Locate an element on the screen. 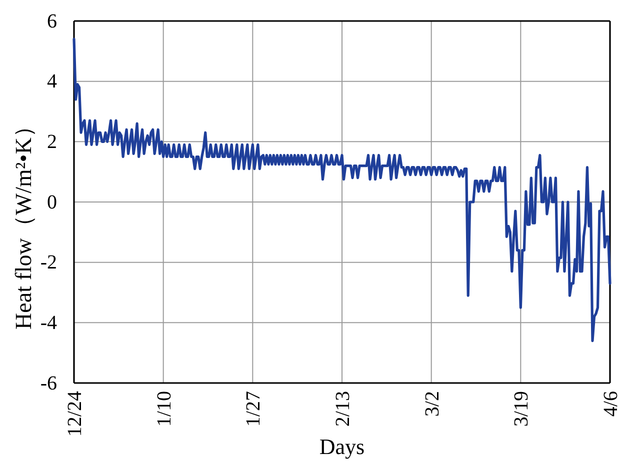 The height and width of the screenshot is (463, 619). y-tick-label: 2 is located at coordinates (52, 142).